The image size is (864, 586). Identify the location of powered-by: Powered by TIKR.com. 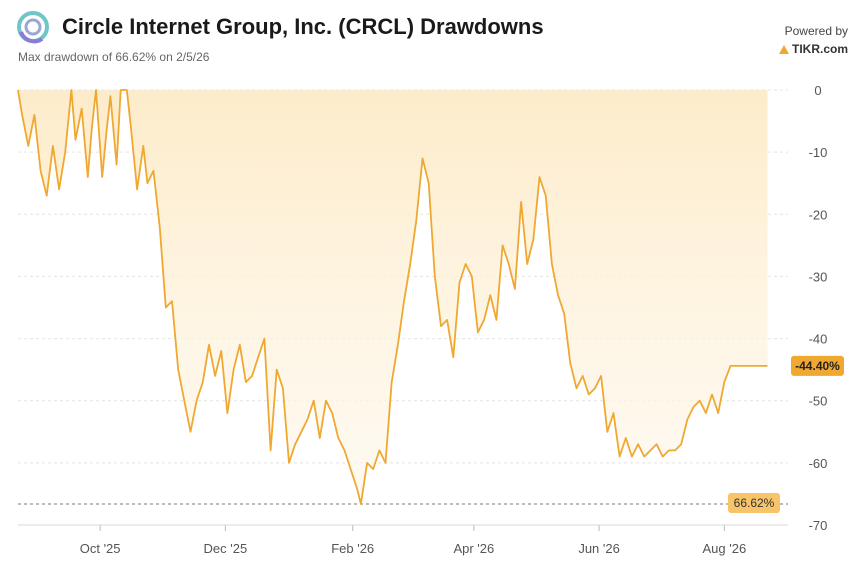
(813, 41).